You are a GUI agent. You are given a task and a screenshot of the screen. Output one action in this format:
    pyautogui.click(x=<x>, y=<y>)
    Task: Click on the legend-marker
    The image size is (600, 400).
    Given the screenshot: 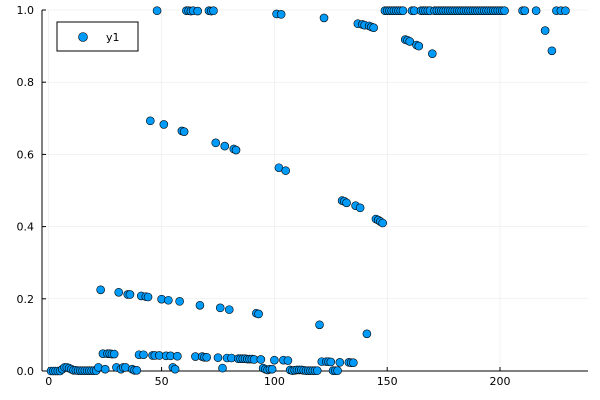 What is the action you would take?
    pyautogui.click(x=83, y=37)
    